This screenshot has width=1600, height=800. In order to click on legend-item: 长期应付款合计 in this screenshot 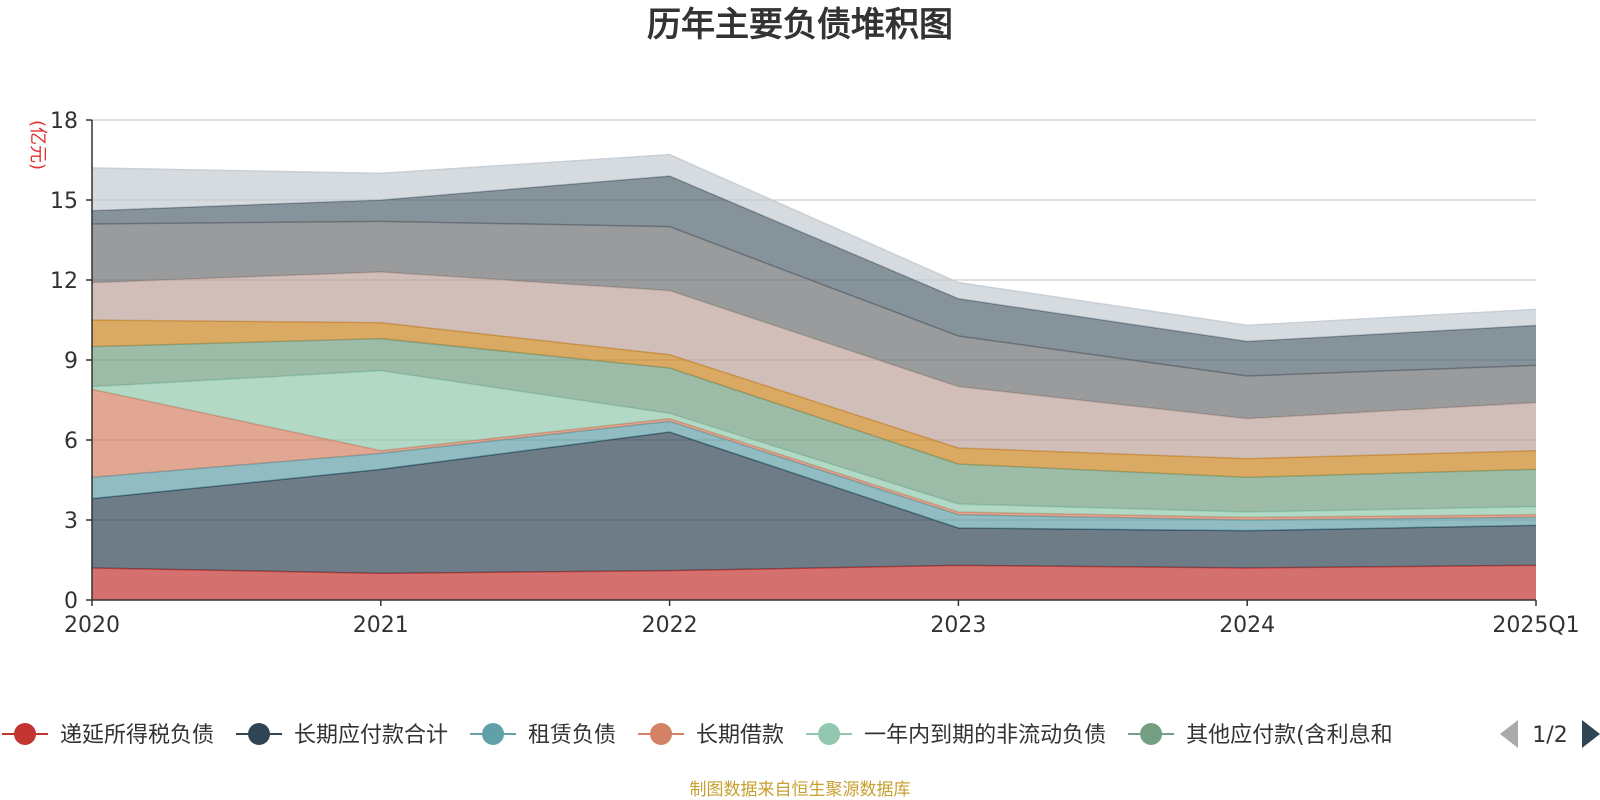, I will do `click(342, 735)`.